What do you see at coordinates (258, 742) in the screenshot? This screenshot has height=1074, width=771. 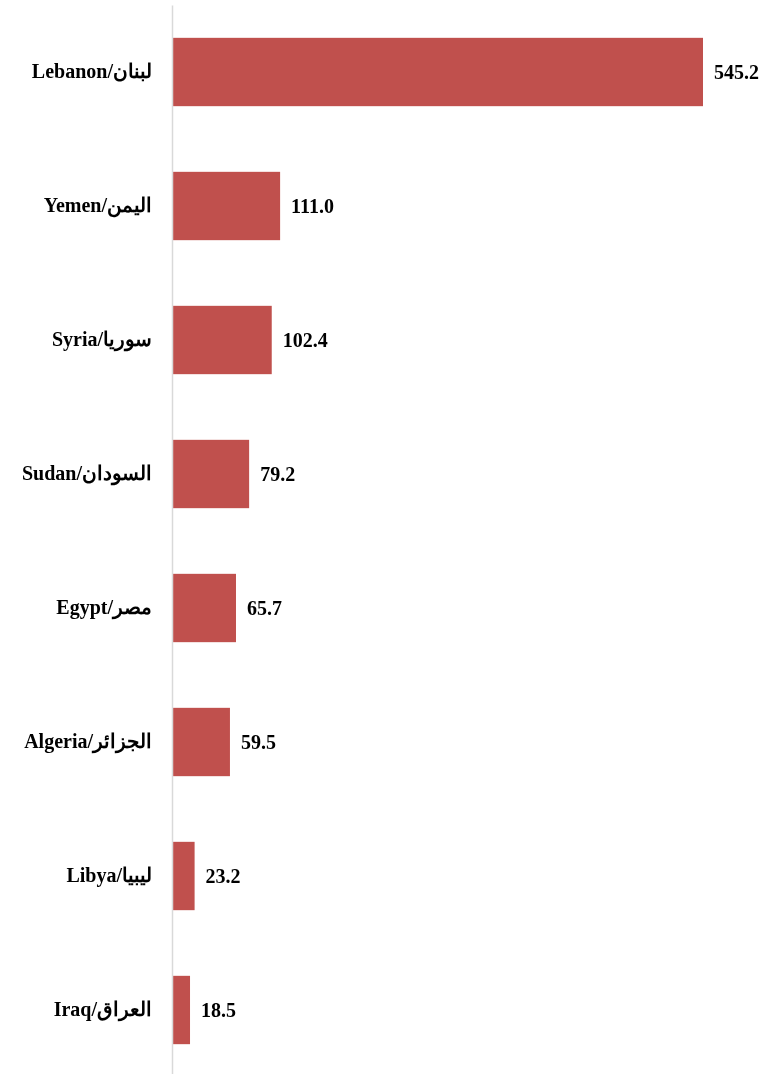 I see `data-label: 59.5` at bounding box center [258, 742].